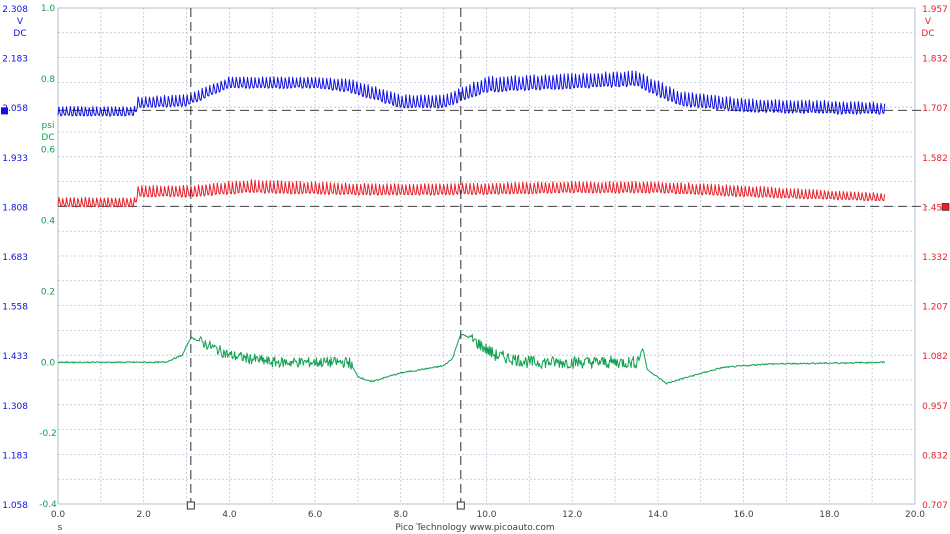  What do you see at coordinates (935, 407) in the screenshot?
I see `tick-label: 0.957` at bounding box center [935, 407].